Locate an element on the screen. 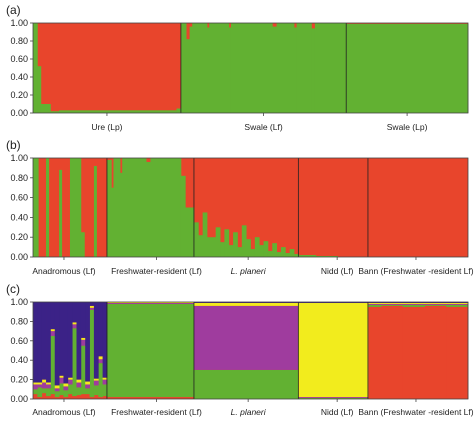 The image size is (474, 424). y-tick-label: 0.00 is located at coordinates (19, 399).